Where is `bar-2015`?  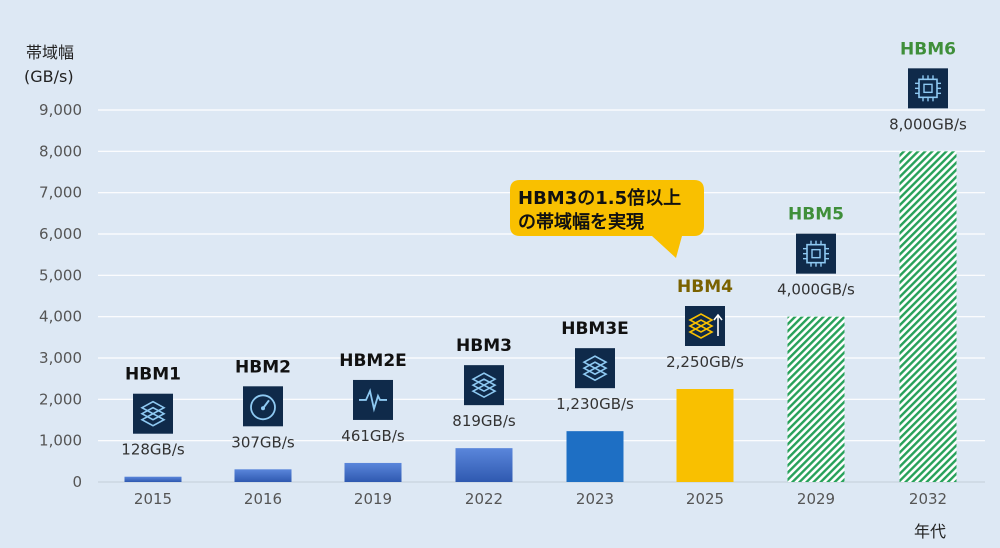 bar-2015 is located at coordinates (153, 479).